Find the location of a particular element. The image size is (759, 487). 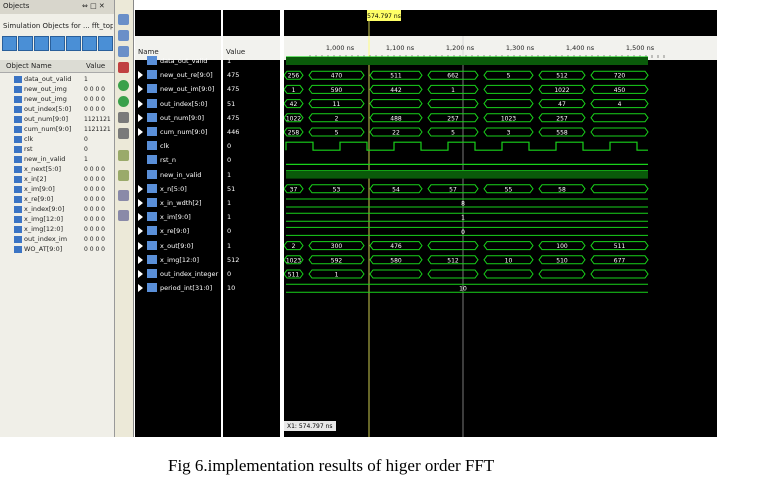

marker-icon is located at coordinates (123, 67).